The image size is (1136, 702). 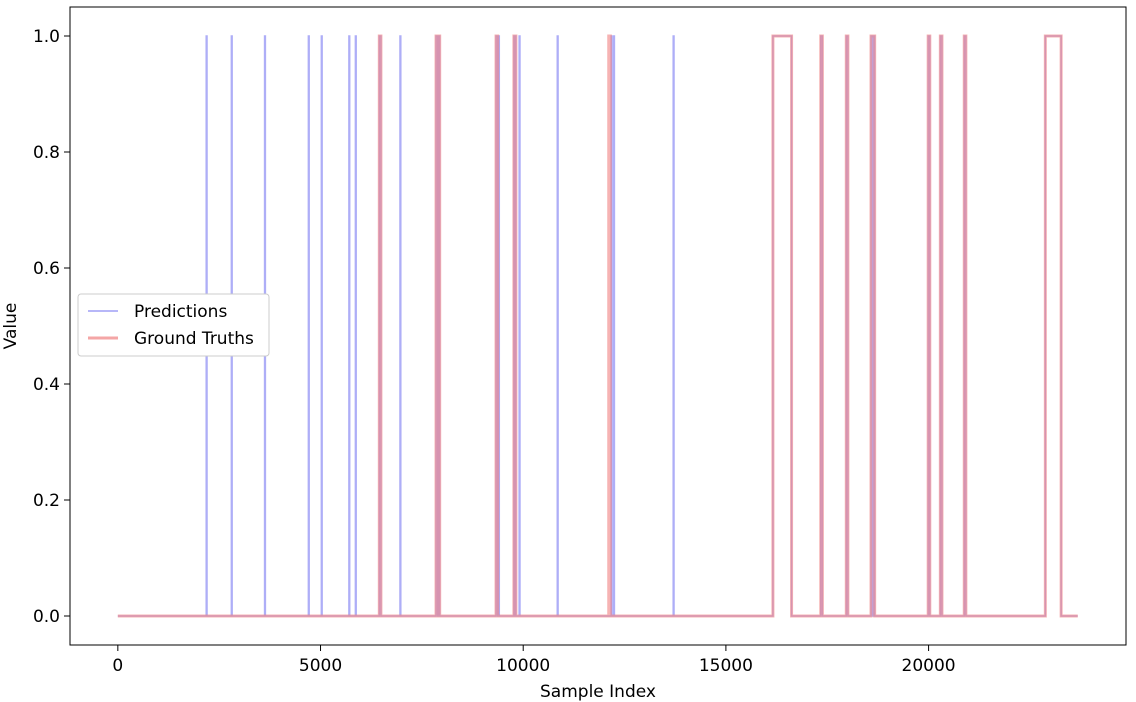 I want to click on y-axis-label: Value, so click(x=11, y=326).